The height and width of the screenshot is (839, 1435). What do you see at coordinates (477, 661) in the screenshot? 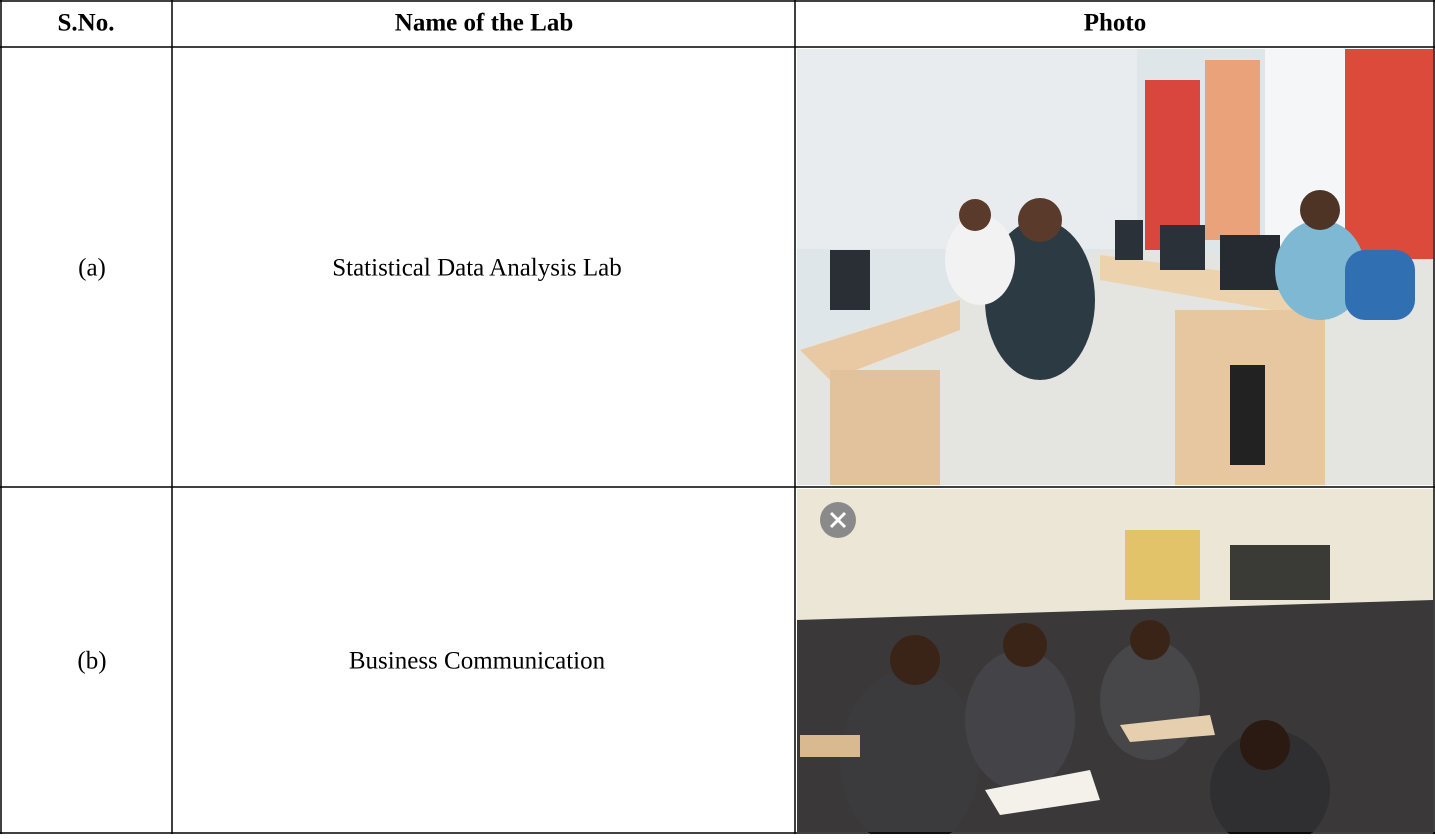
I see `lab-name-cell: Business Communication` at bounding box center [477, 661].